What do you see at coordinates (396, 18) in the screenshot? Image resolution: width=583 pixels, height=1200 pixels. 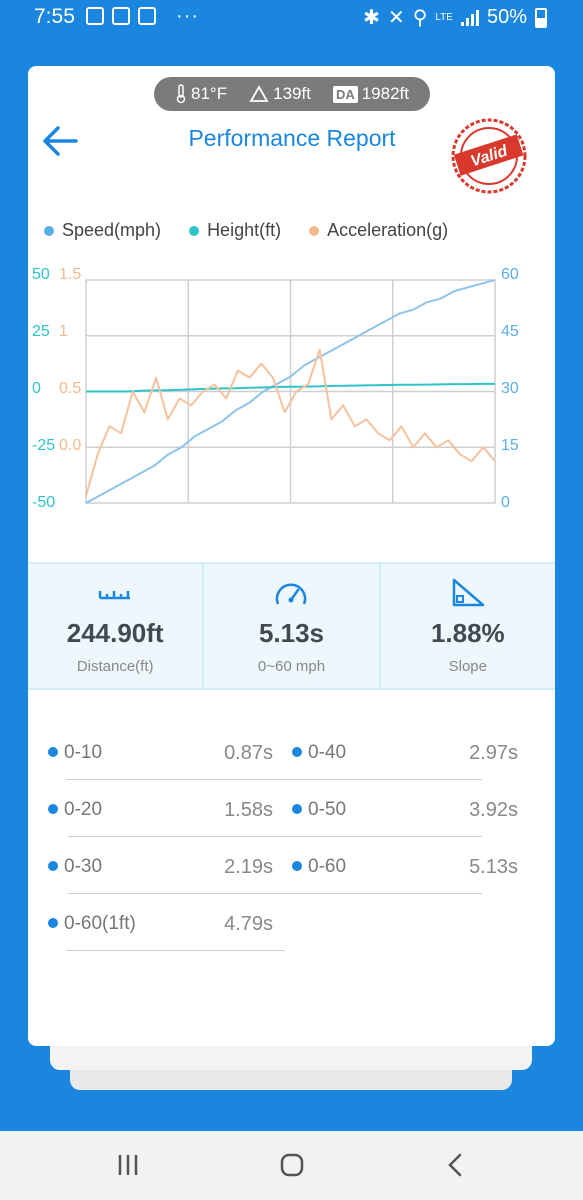 I see `mute-icon: ✕` at bounding box center [396, 18].